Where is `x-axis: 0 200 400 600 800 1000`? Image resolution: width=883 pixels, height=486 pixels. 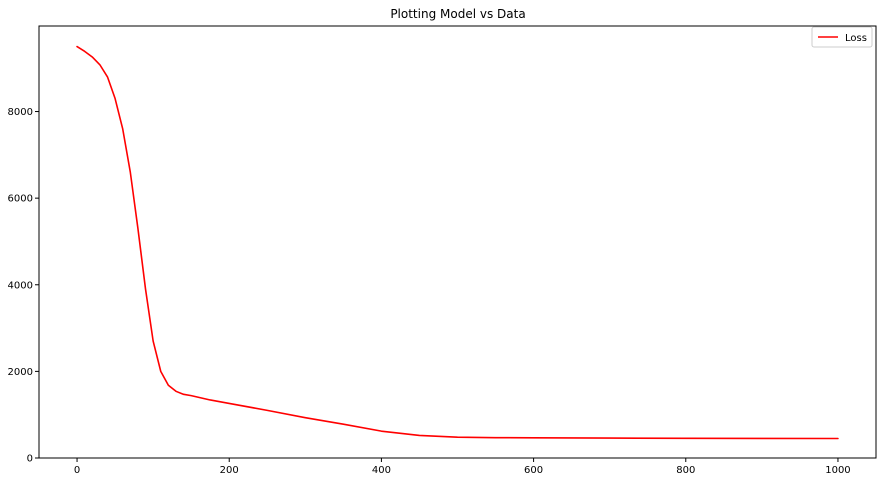
x-axis: 0 200 400 600 800 1000 is located at coordinates (462, 467).